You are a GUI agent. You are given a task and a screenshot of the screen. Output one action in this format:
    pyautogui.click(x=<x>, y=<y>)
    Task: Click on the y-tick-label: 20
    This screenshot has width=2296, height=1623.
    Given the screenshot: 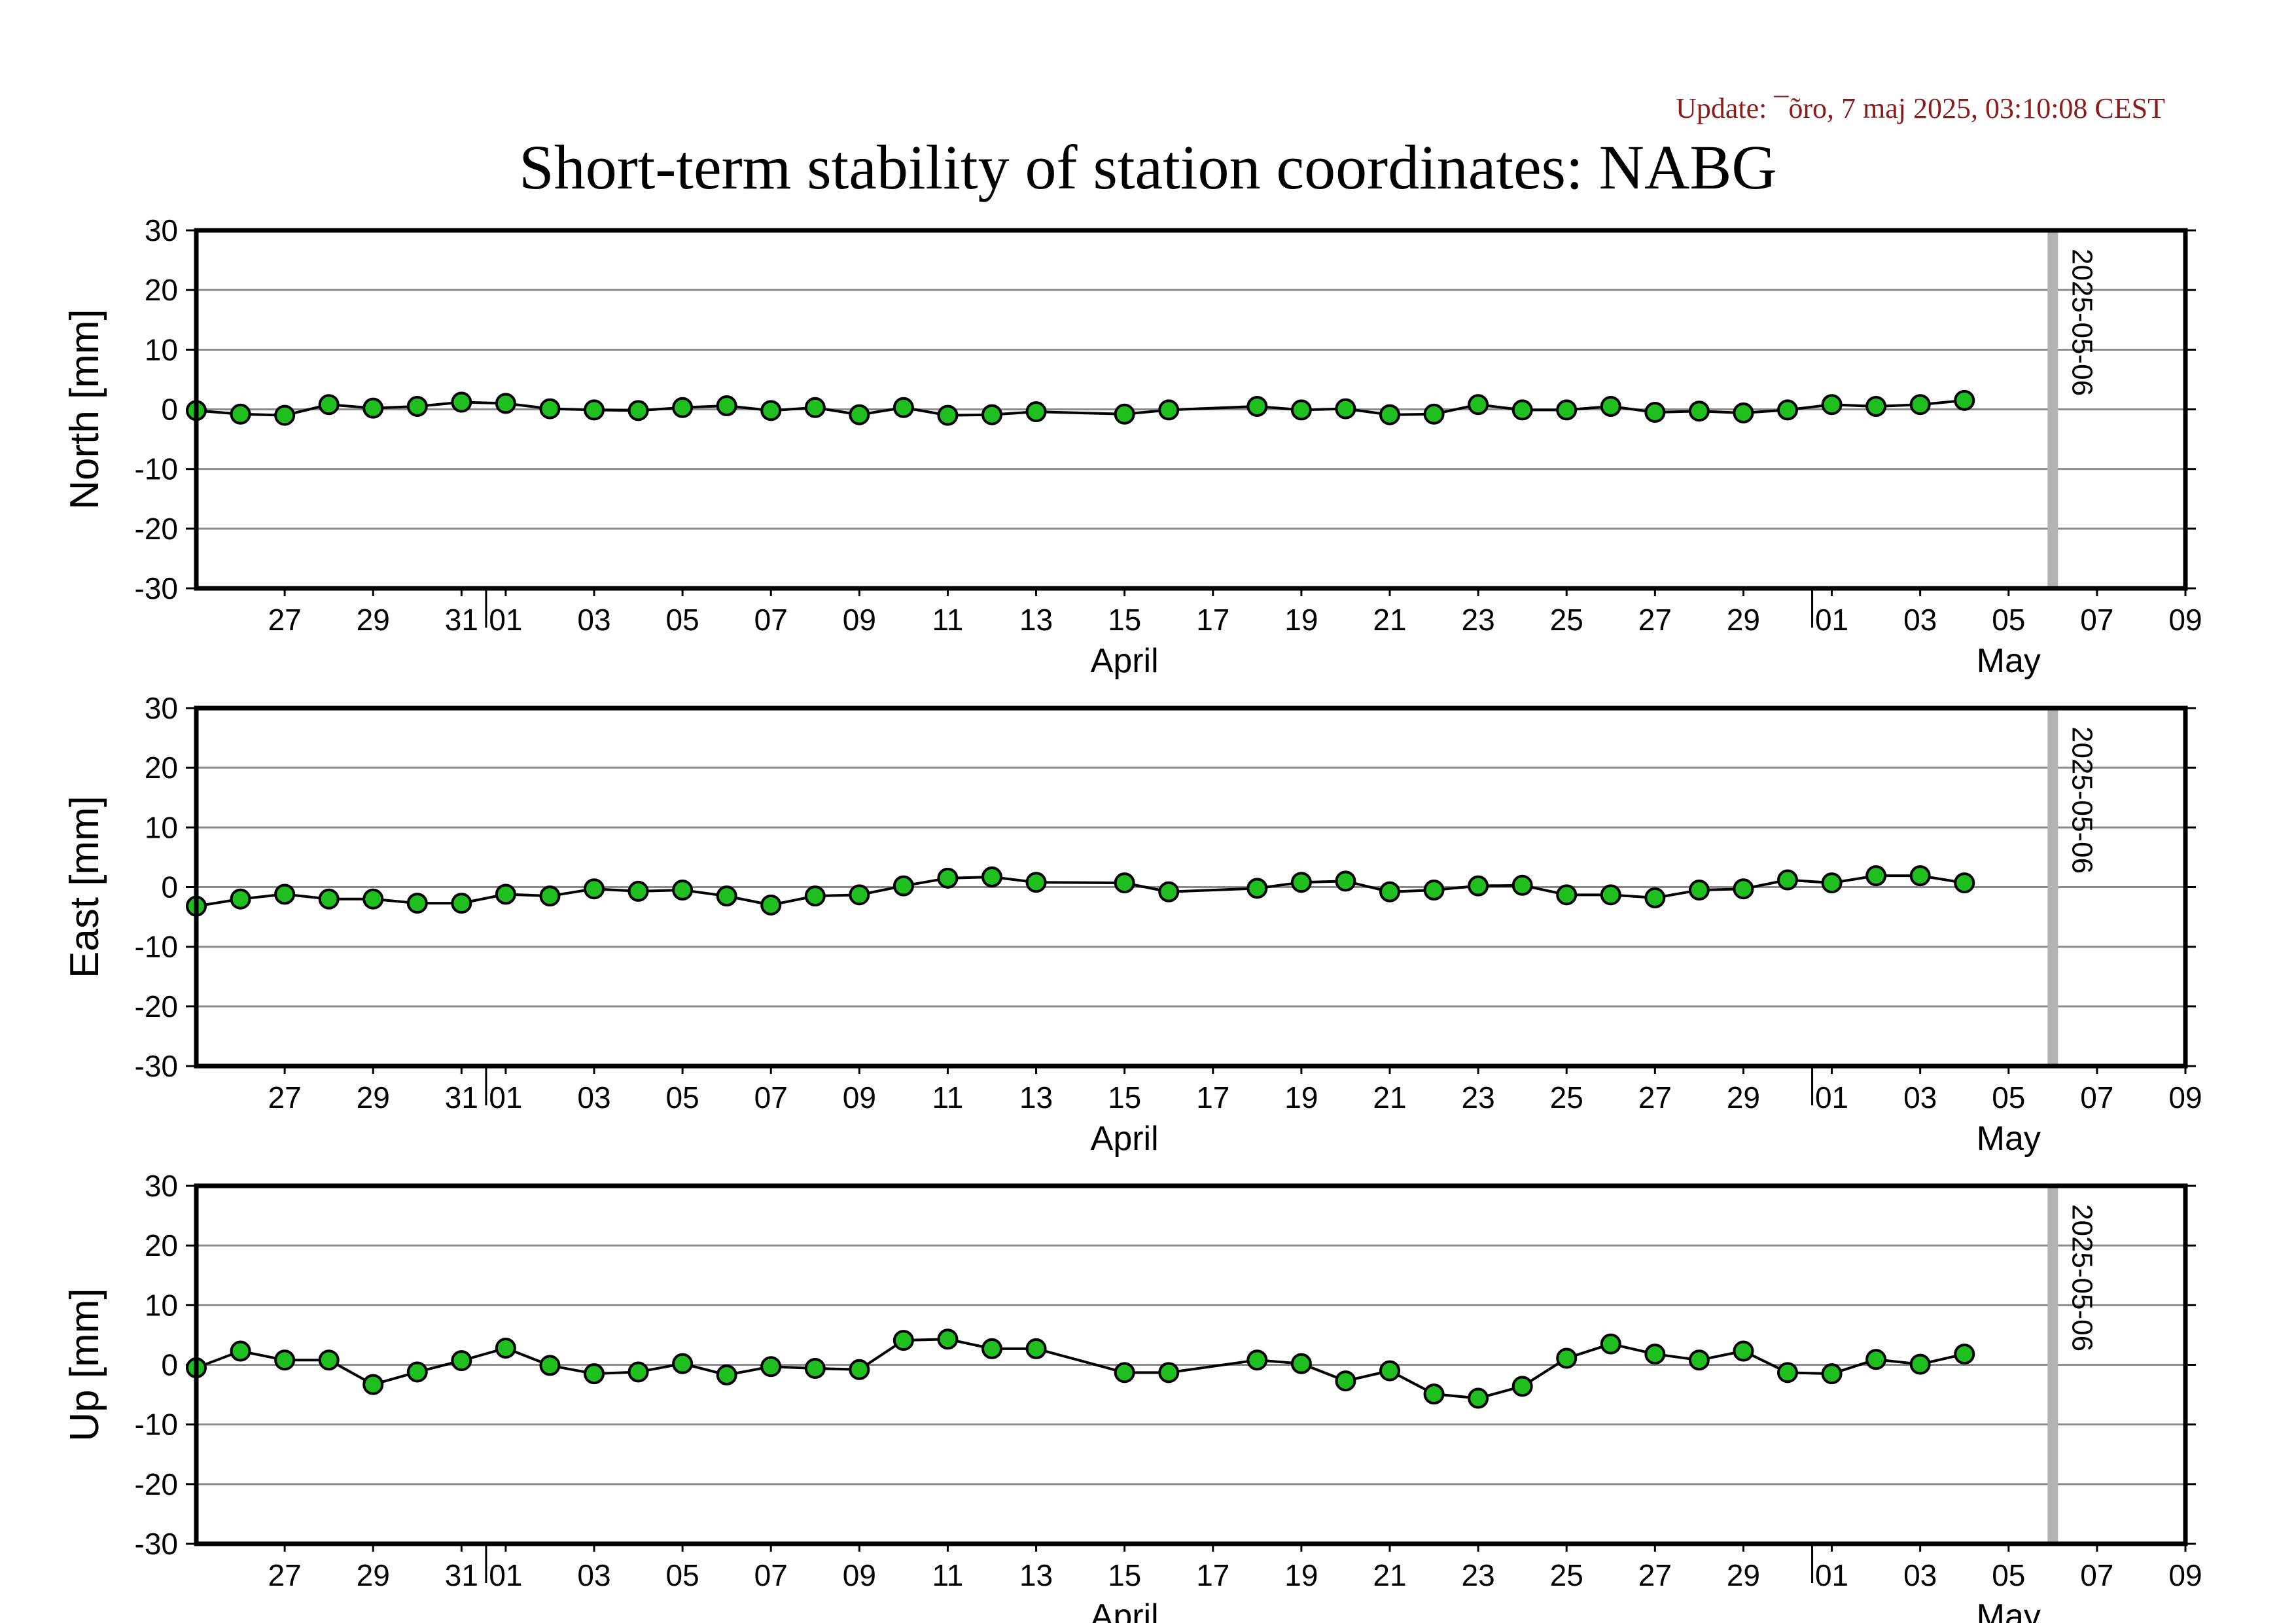 What is the action you would take?
    pyautogui.click(x=161, y=1245)
    